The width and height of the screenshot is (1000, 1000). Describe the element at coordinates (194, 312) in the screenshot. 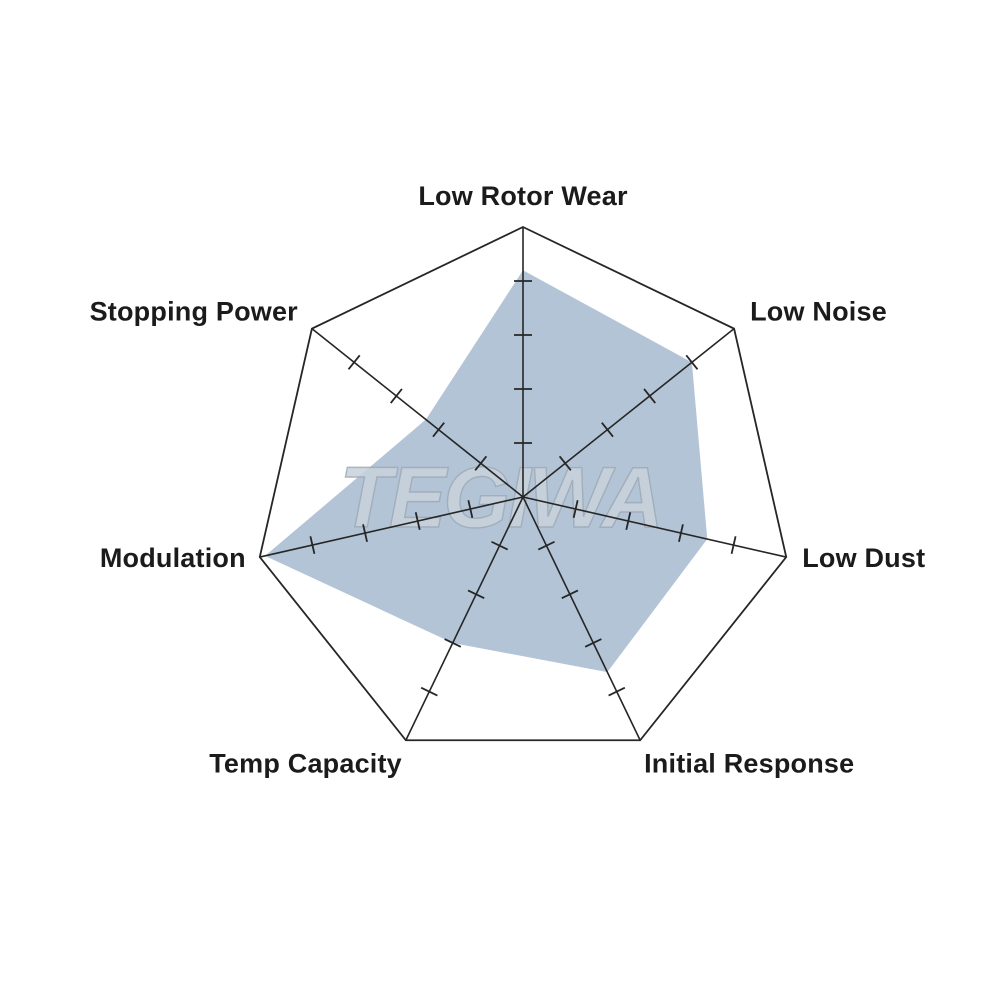

I see `axis-label-stopping-power: Stopping Power` at that location.